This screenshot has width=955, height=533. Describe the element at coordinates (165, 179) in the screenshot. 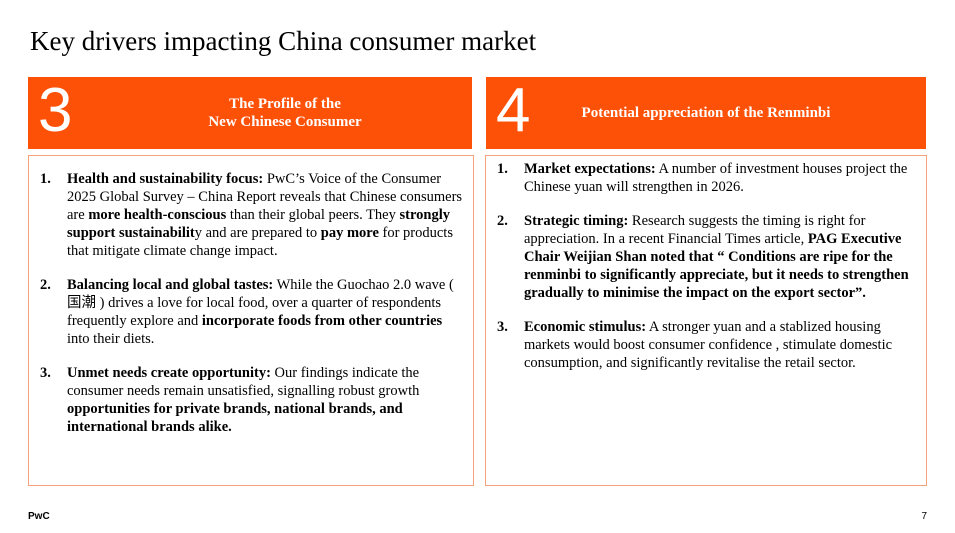

I see `text-run: Health and sustainability focus:` at that location.